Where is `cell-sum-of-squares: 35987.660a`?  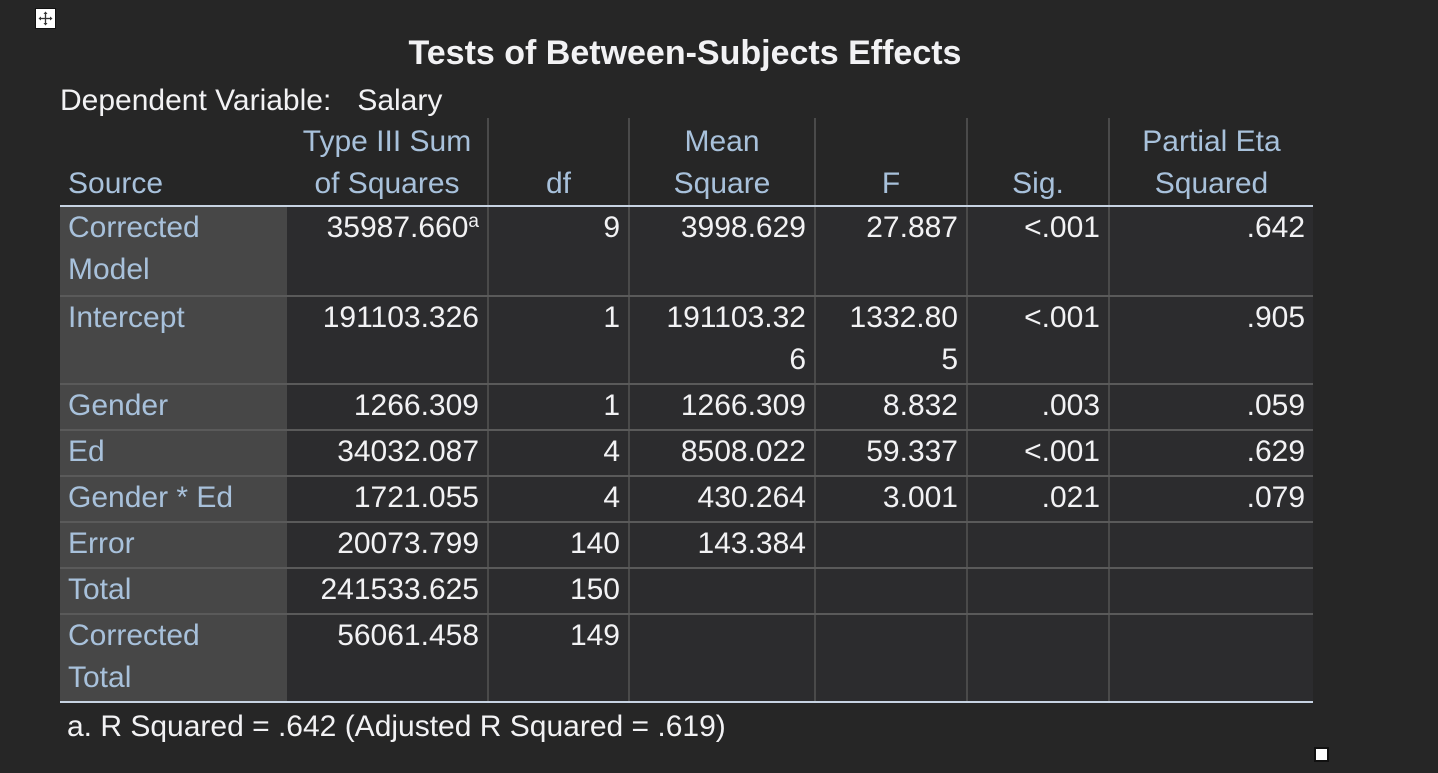
cell-sum-of-squares: 35987.660a is located at coordinates (387, 251).